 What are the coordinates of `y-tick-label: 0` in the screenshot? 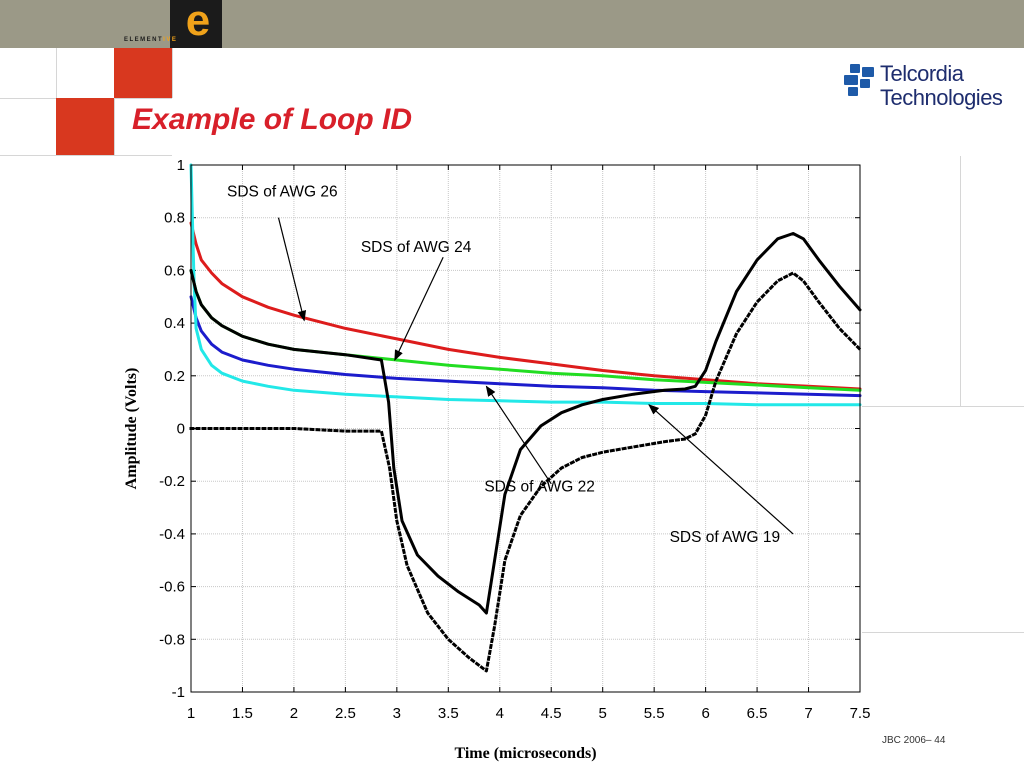 It's located at (181, 429).